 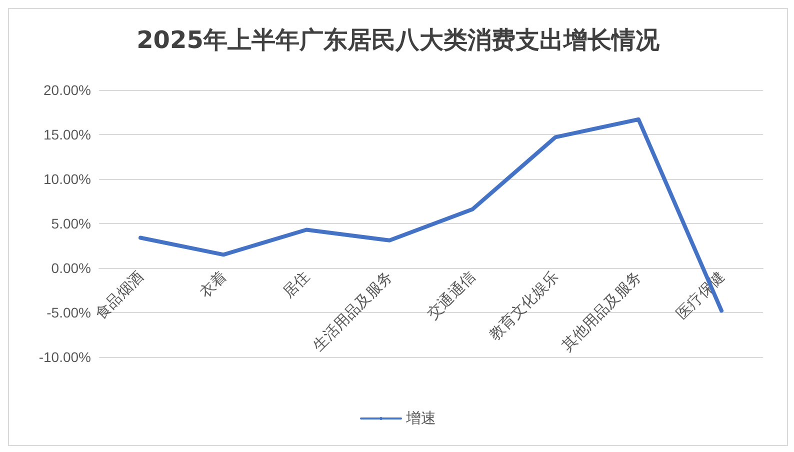 What do you see at coordinates (420, 418) in the screenshot?
I see `legend-label: 增速` at bounding box center [420, 418].